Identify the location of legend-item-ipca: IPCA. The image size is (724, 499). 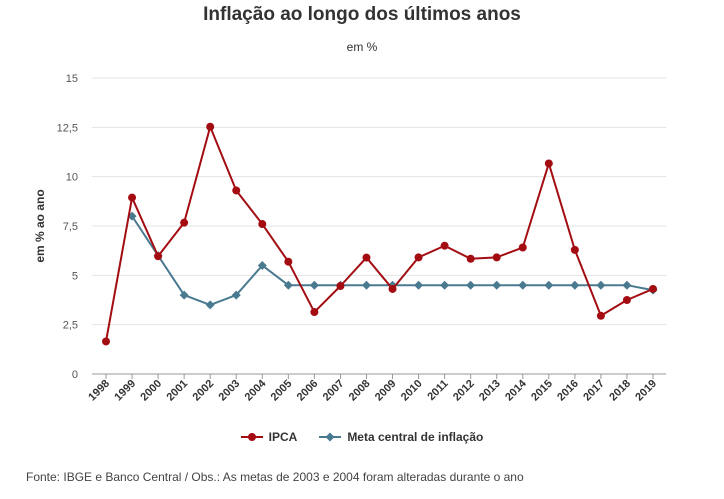
(269, 437).